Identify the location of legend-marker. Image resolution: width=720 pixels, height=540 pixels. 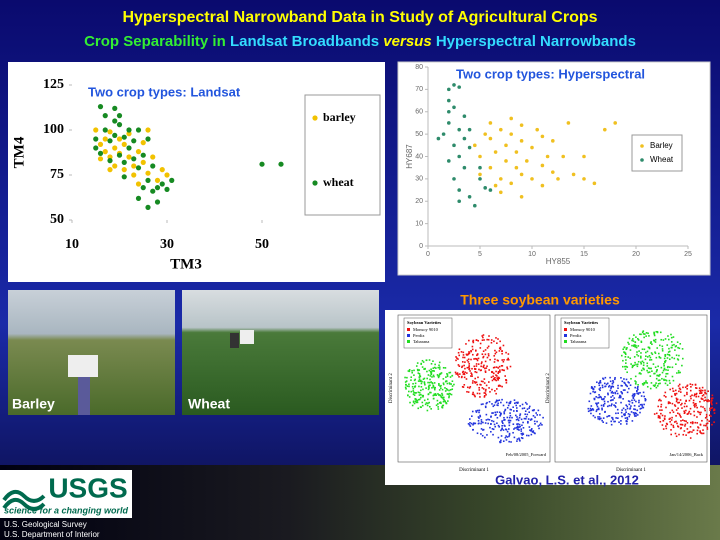
(642, 146).